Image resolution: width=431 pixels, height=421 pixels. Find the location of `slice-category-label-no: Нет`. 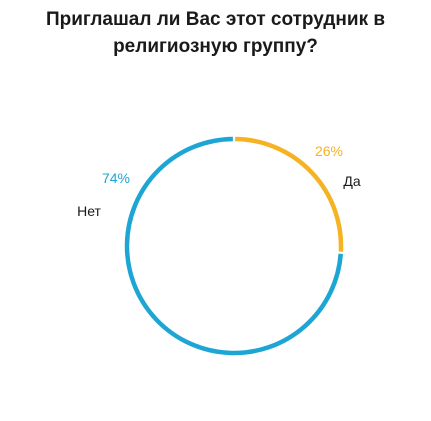

slice-category-label-no: Нет is located at coordinates (89, 211).